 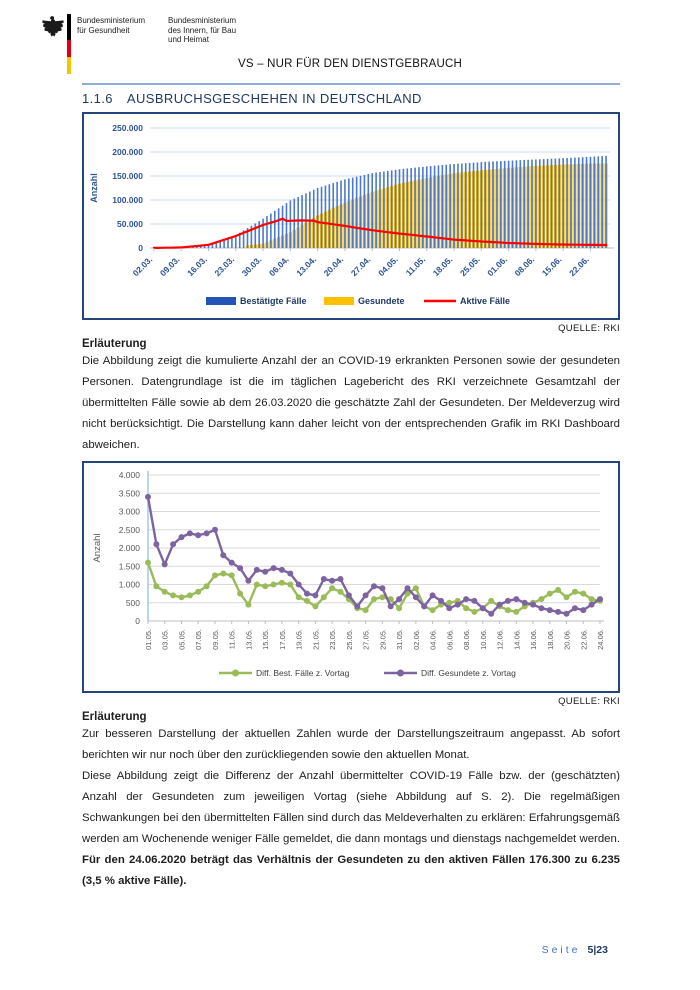 I want to click on svg-text: 2.500, so click(x=130, y=530).